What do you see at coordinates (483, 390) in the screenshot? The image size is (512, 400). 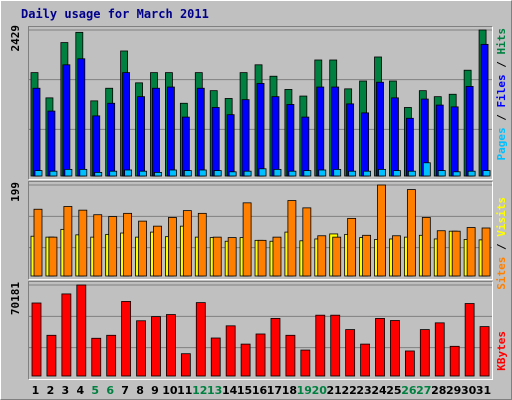 I see `day-label: 31` at bounding box center [483, 390].